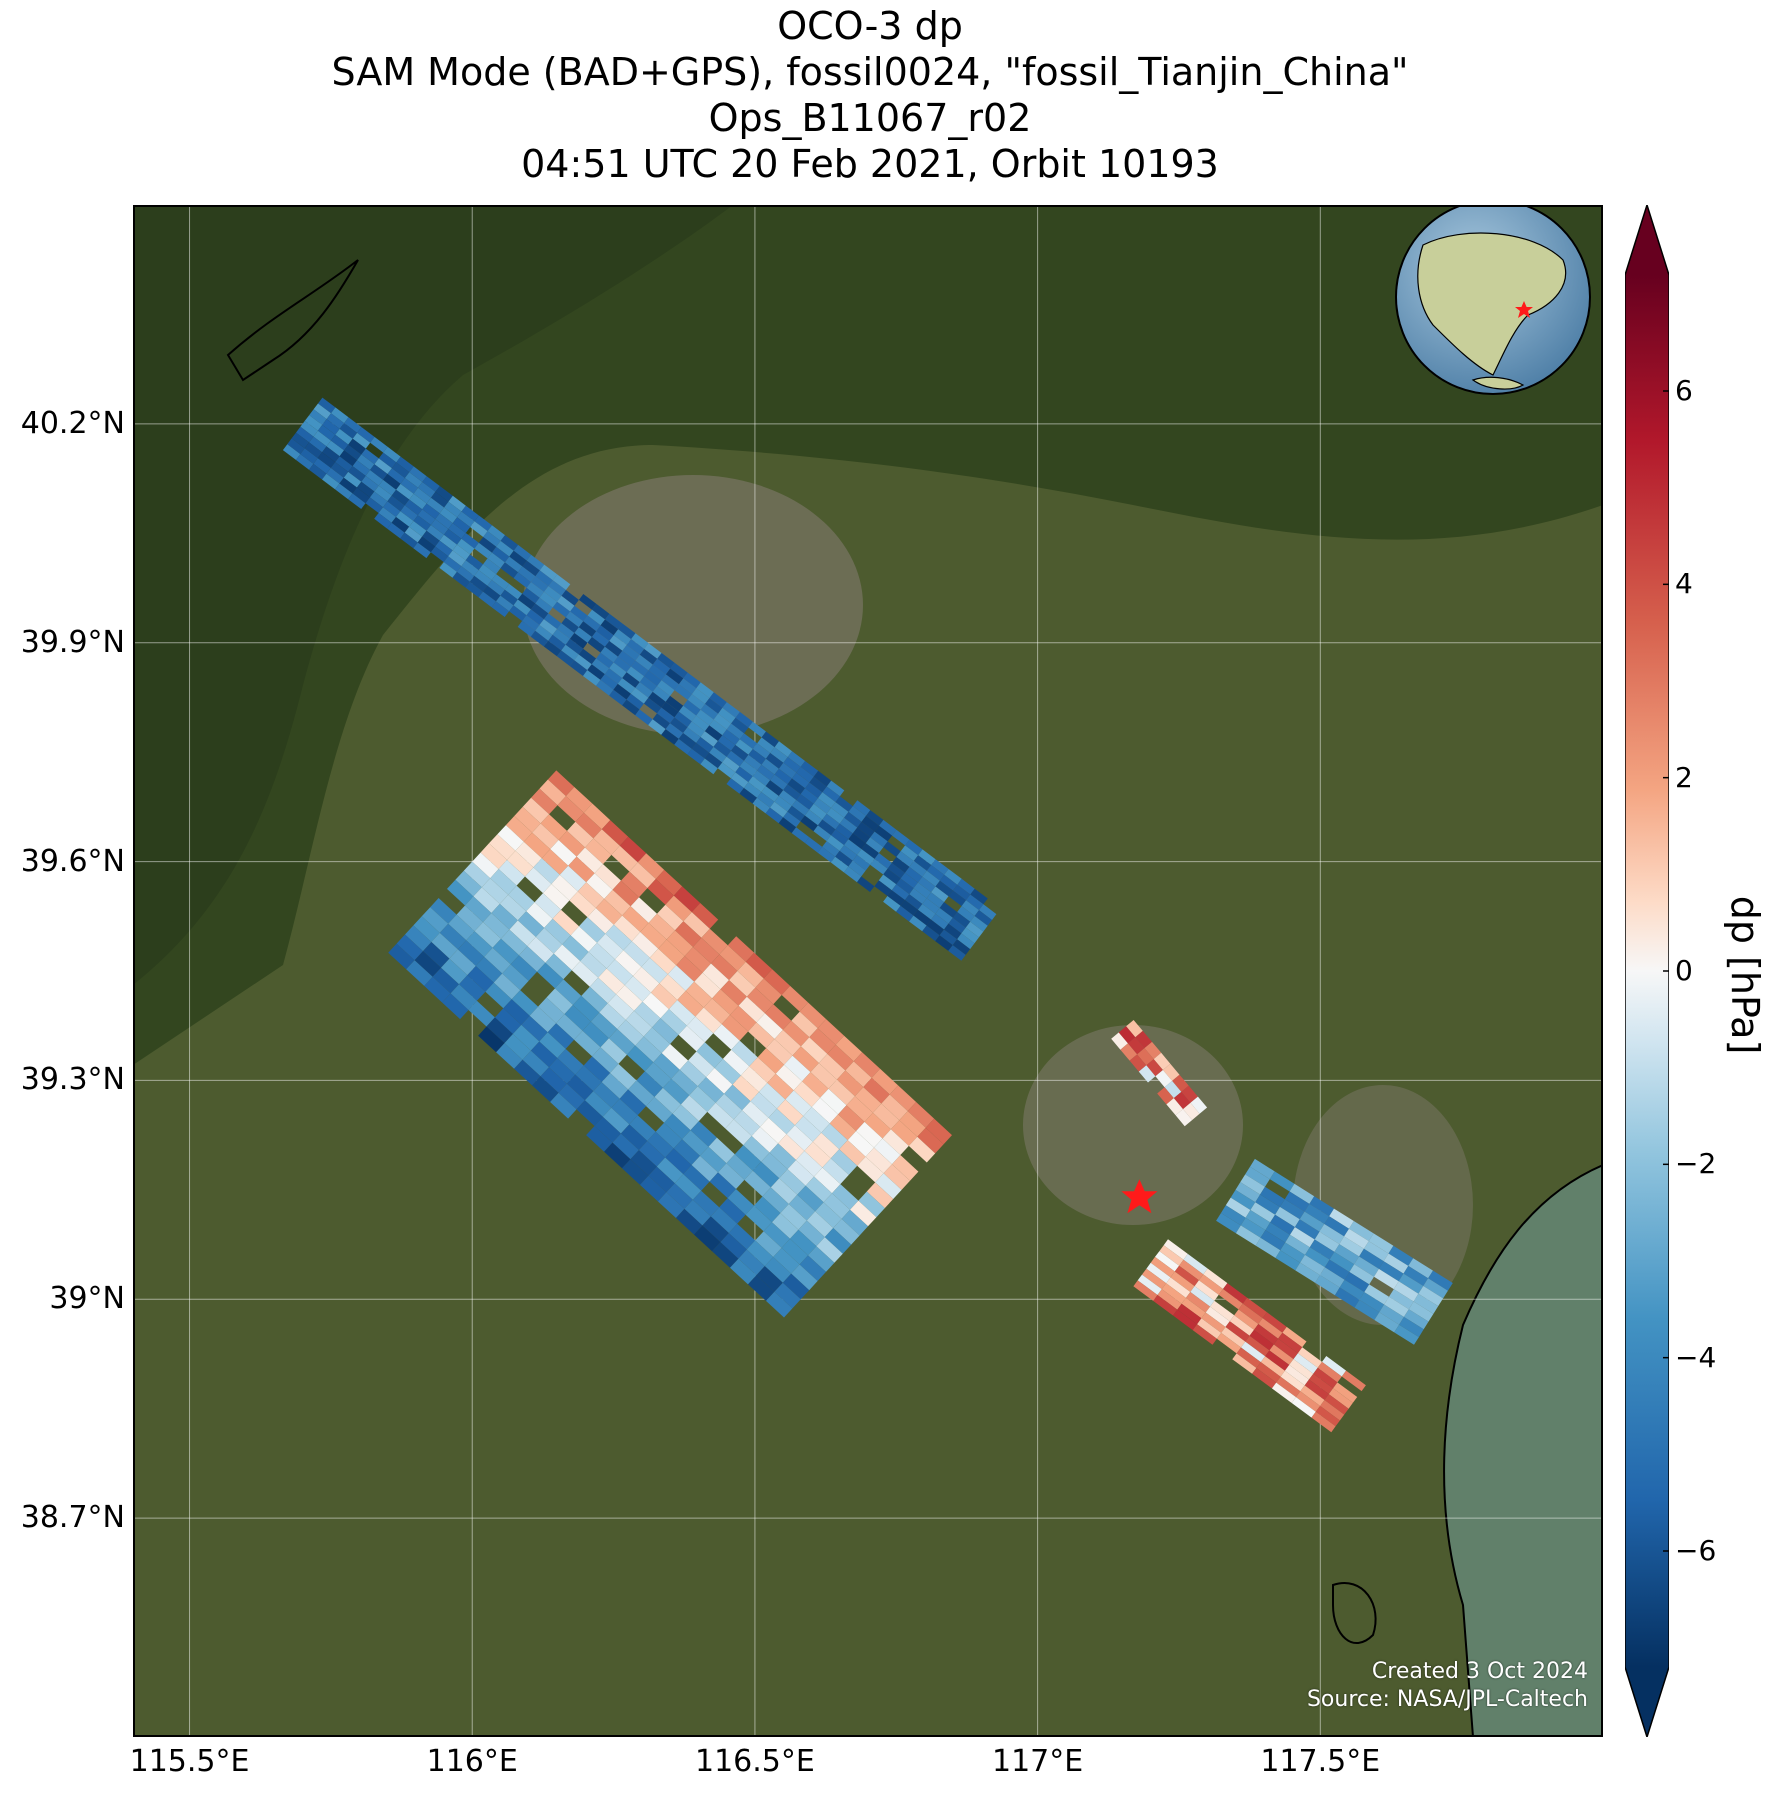 The image size is (1783, 1795). Describe the element at coordinates (1647, 240) in the screenshot. I see `colorbar-top-arrow` at that location.